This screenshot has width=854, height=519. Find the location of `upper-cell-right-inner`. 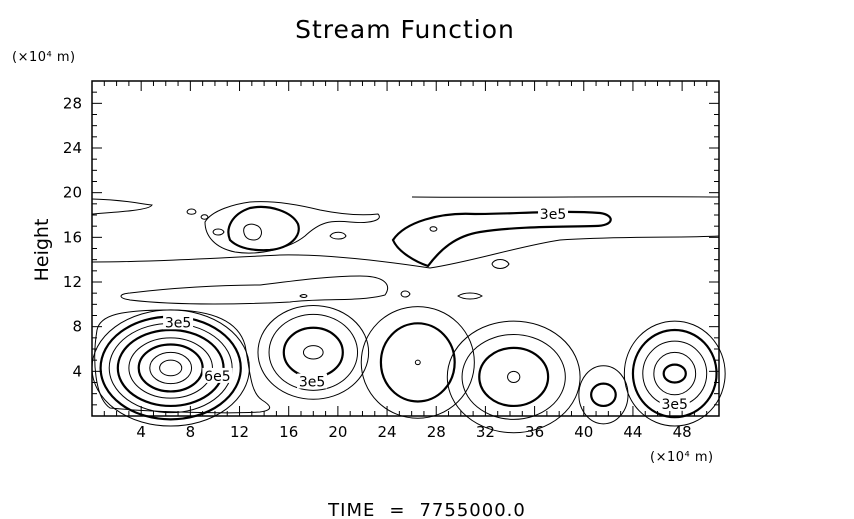

upper-cell-right-inner is located at coordinates (433, 229).